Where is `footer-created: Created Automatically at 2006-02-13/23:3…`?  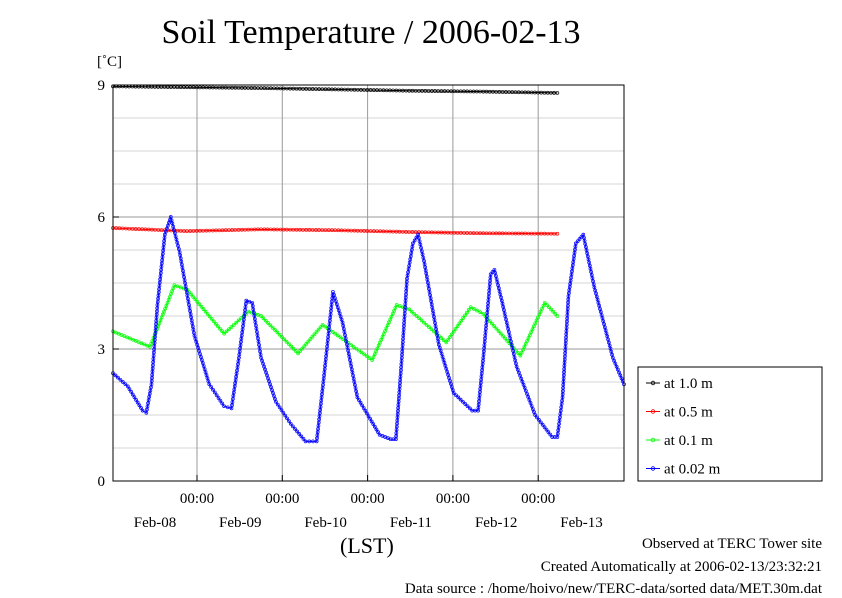 footer-created: Created Automatically at 2006-02-13/23:3… is located at coordinates (681, 567).